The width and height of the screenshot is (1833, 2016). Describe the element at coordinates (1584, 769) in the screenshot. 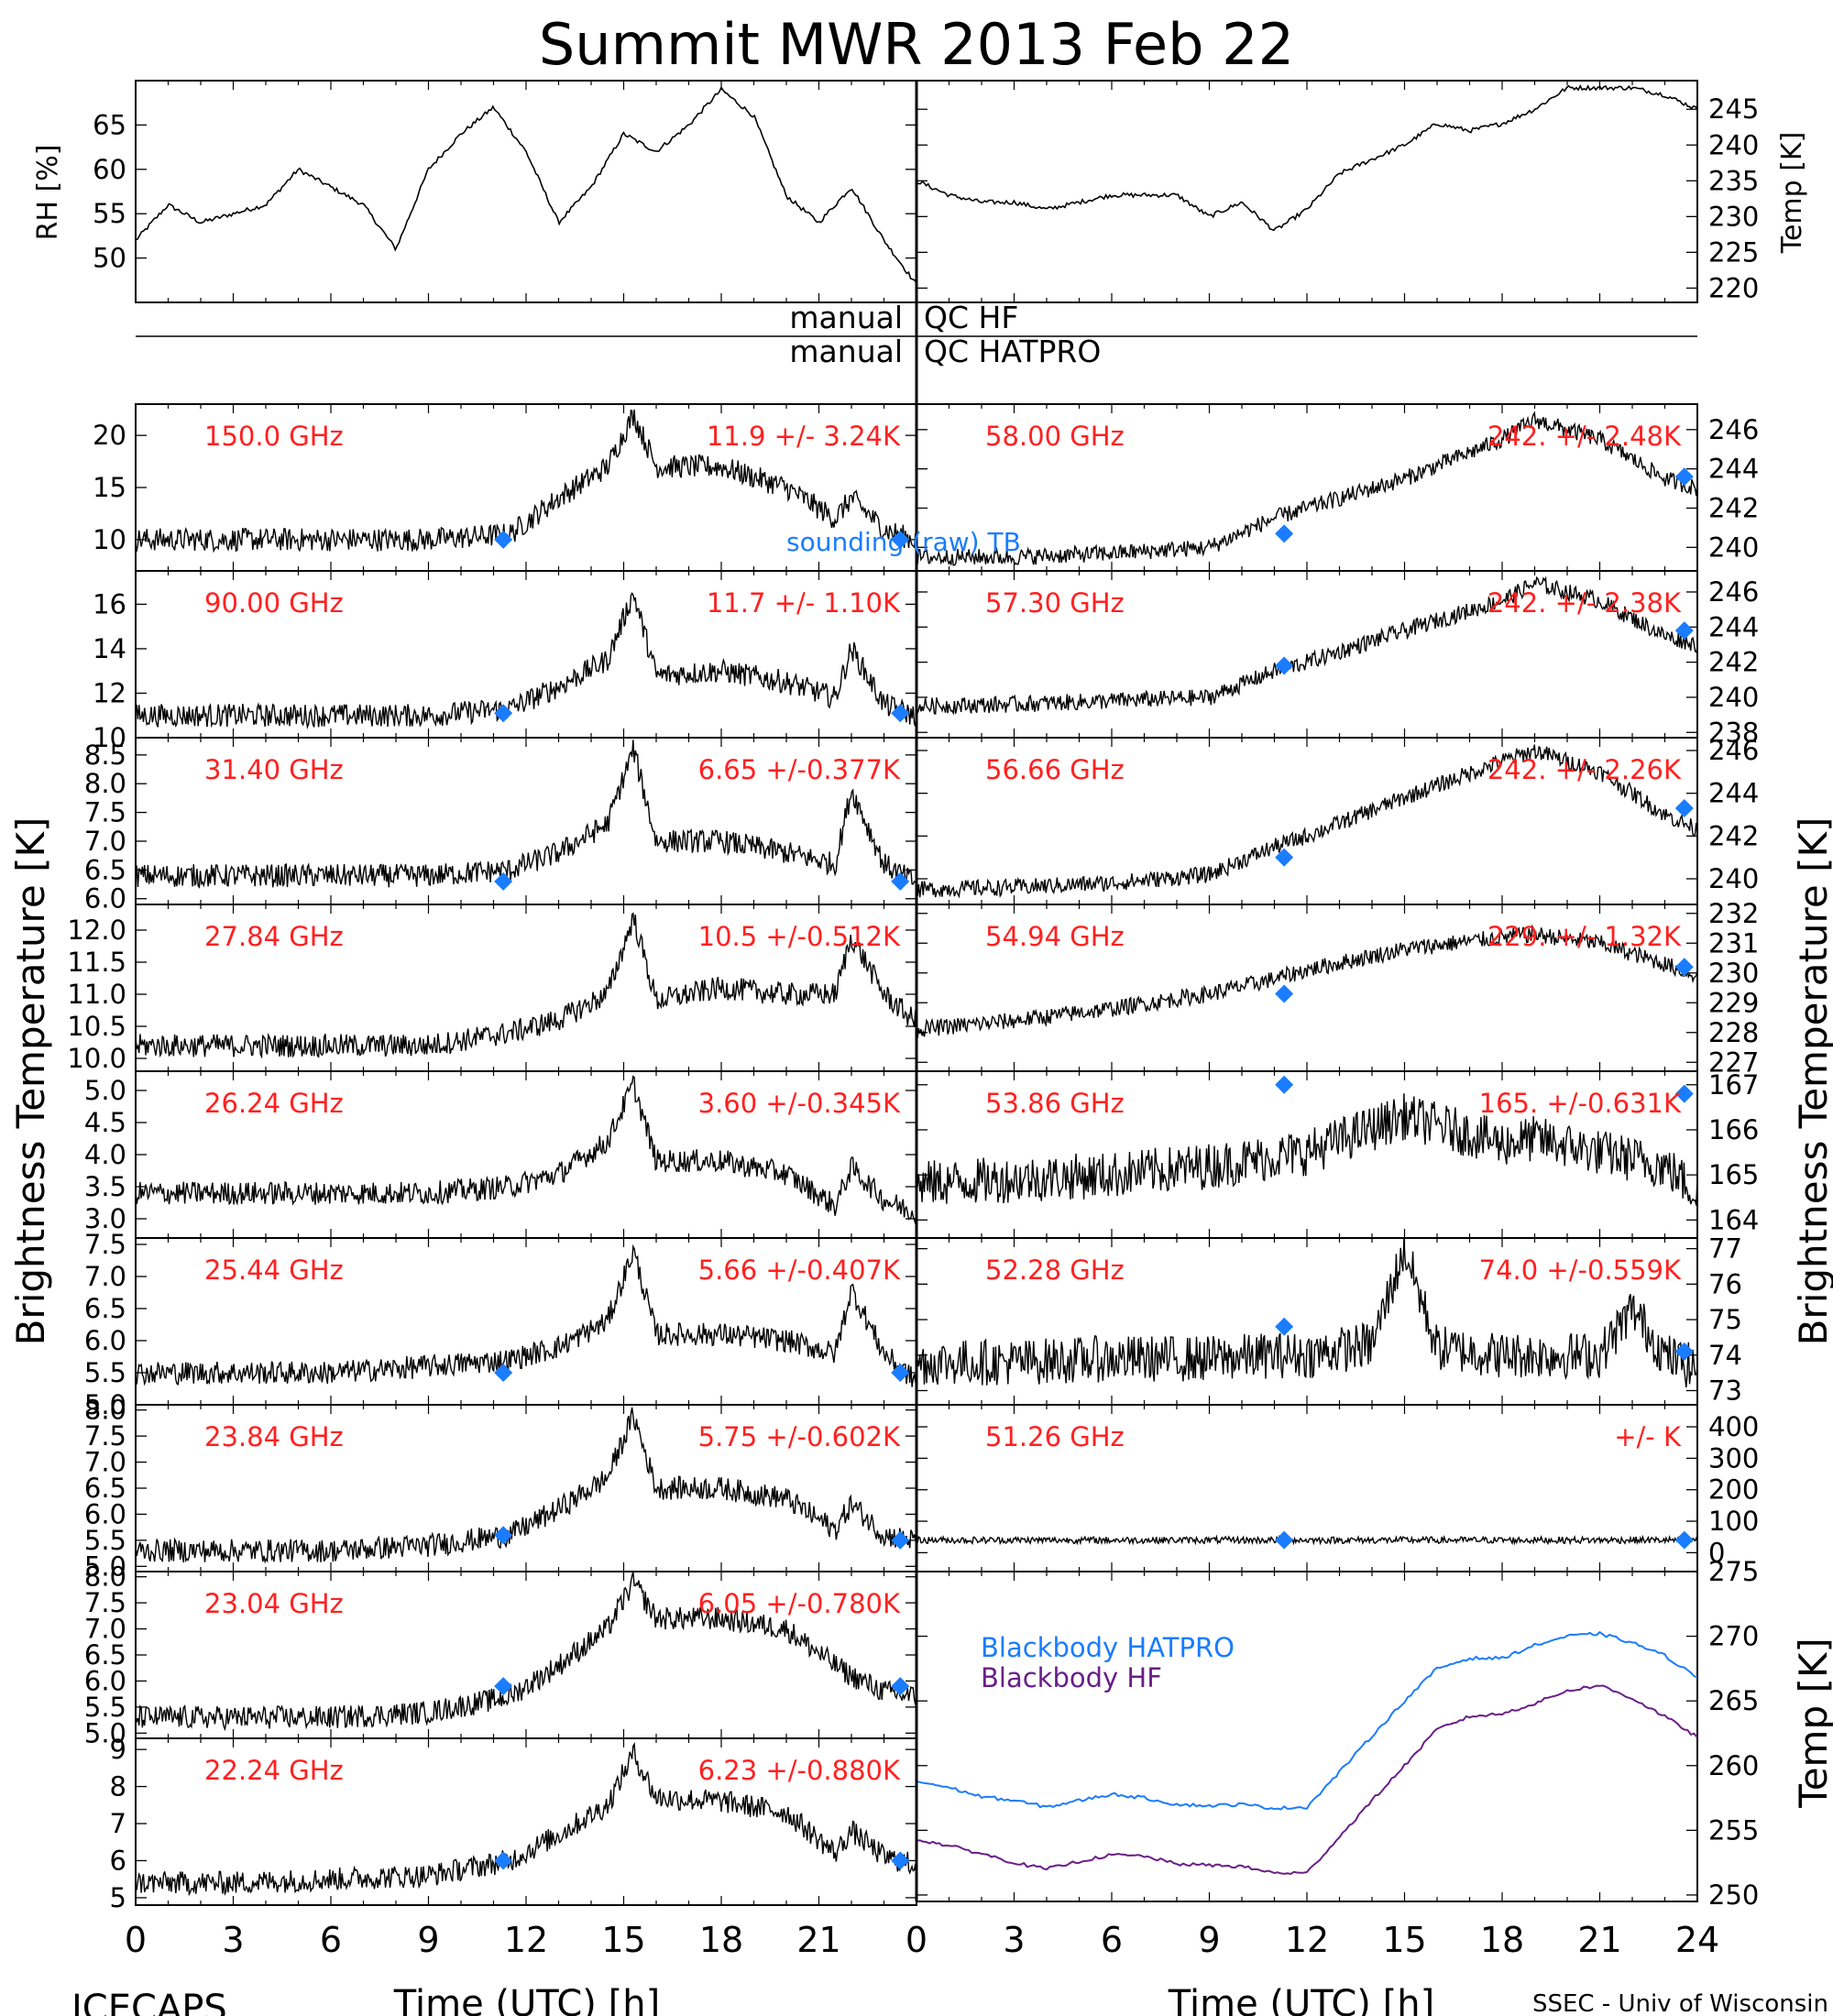

I see `channel-statistic: 242. +/- 2.26K` at that location.